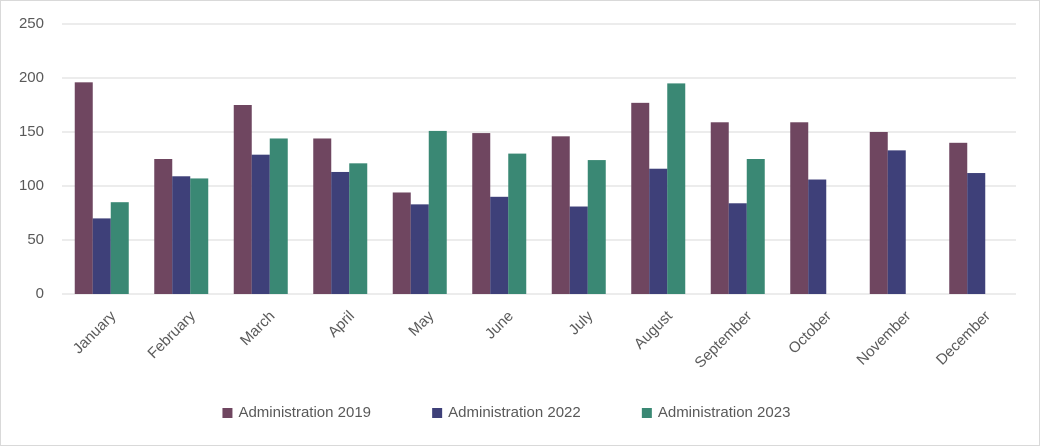 This screenshot has width=1040, height=446. Describe the element at coordinates (31, 23) in the screenshot. I see `y-tick-label: 250` at that location.